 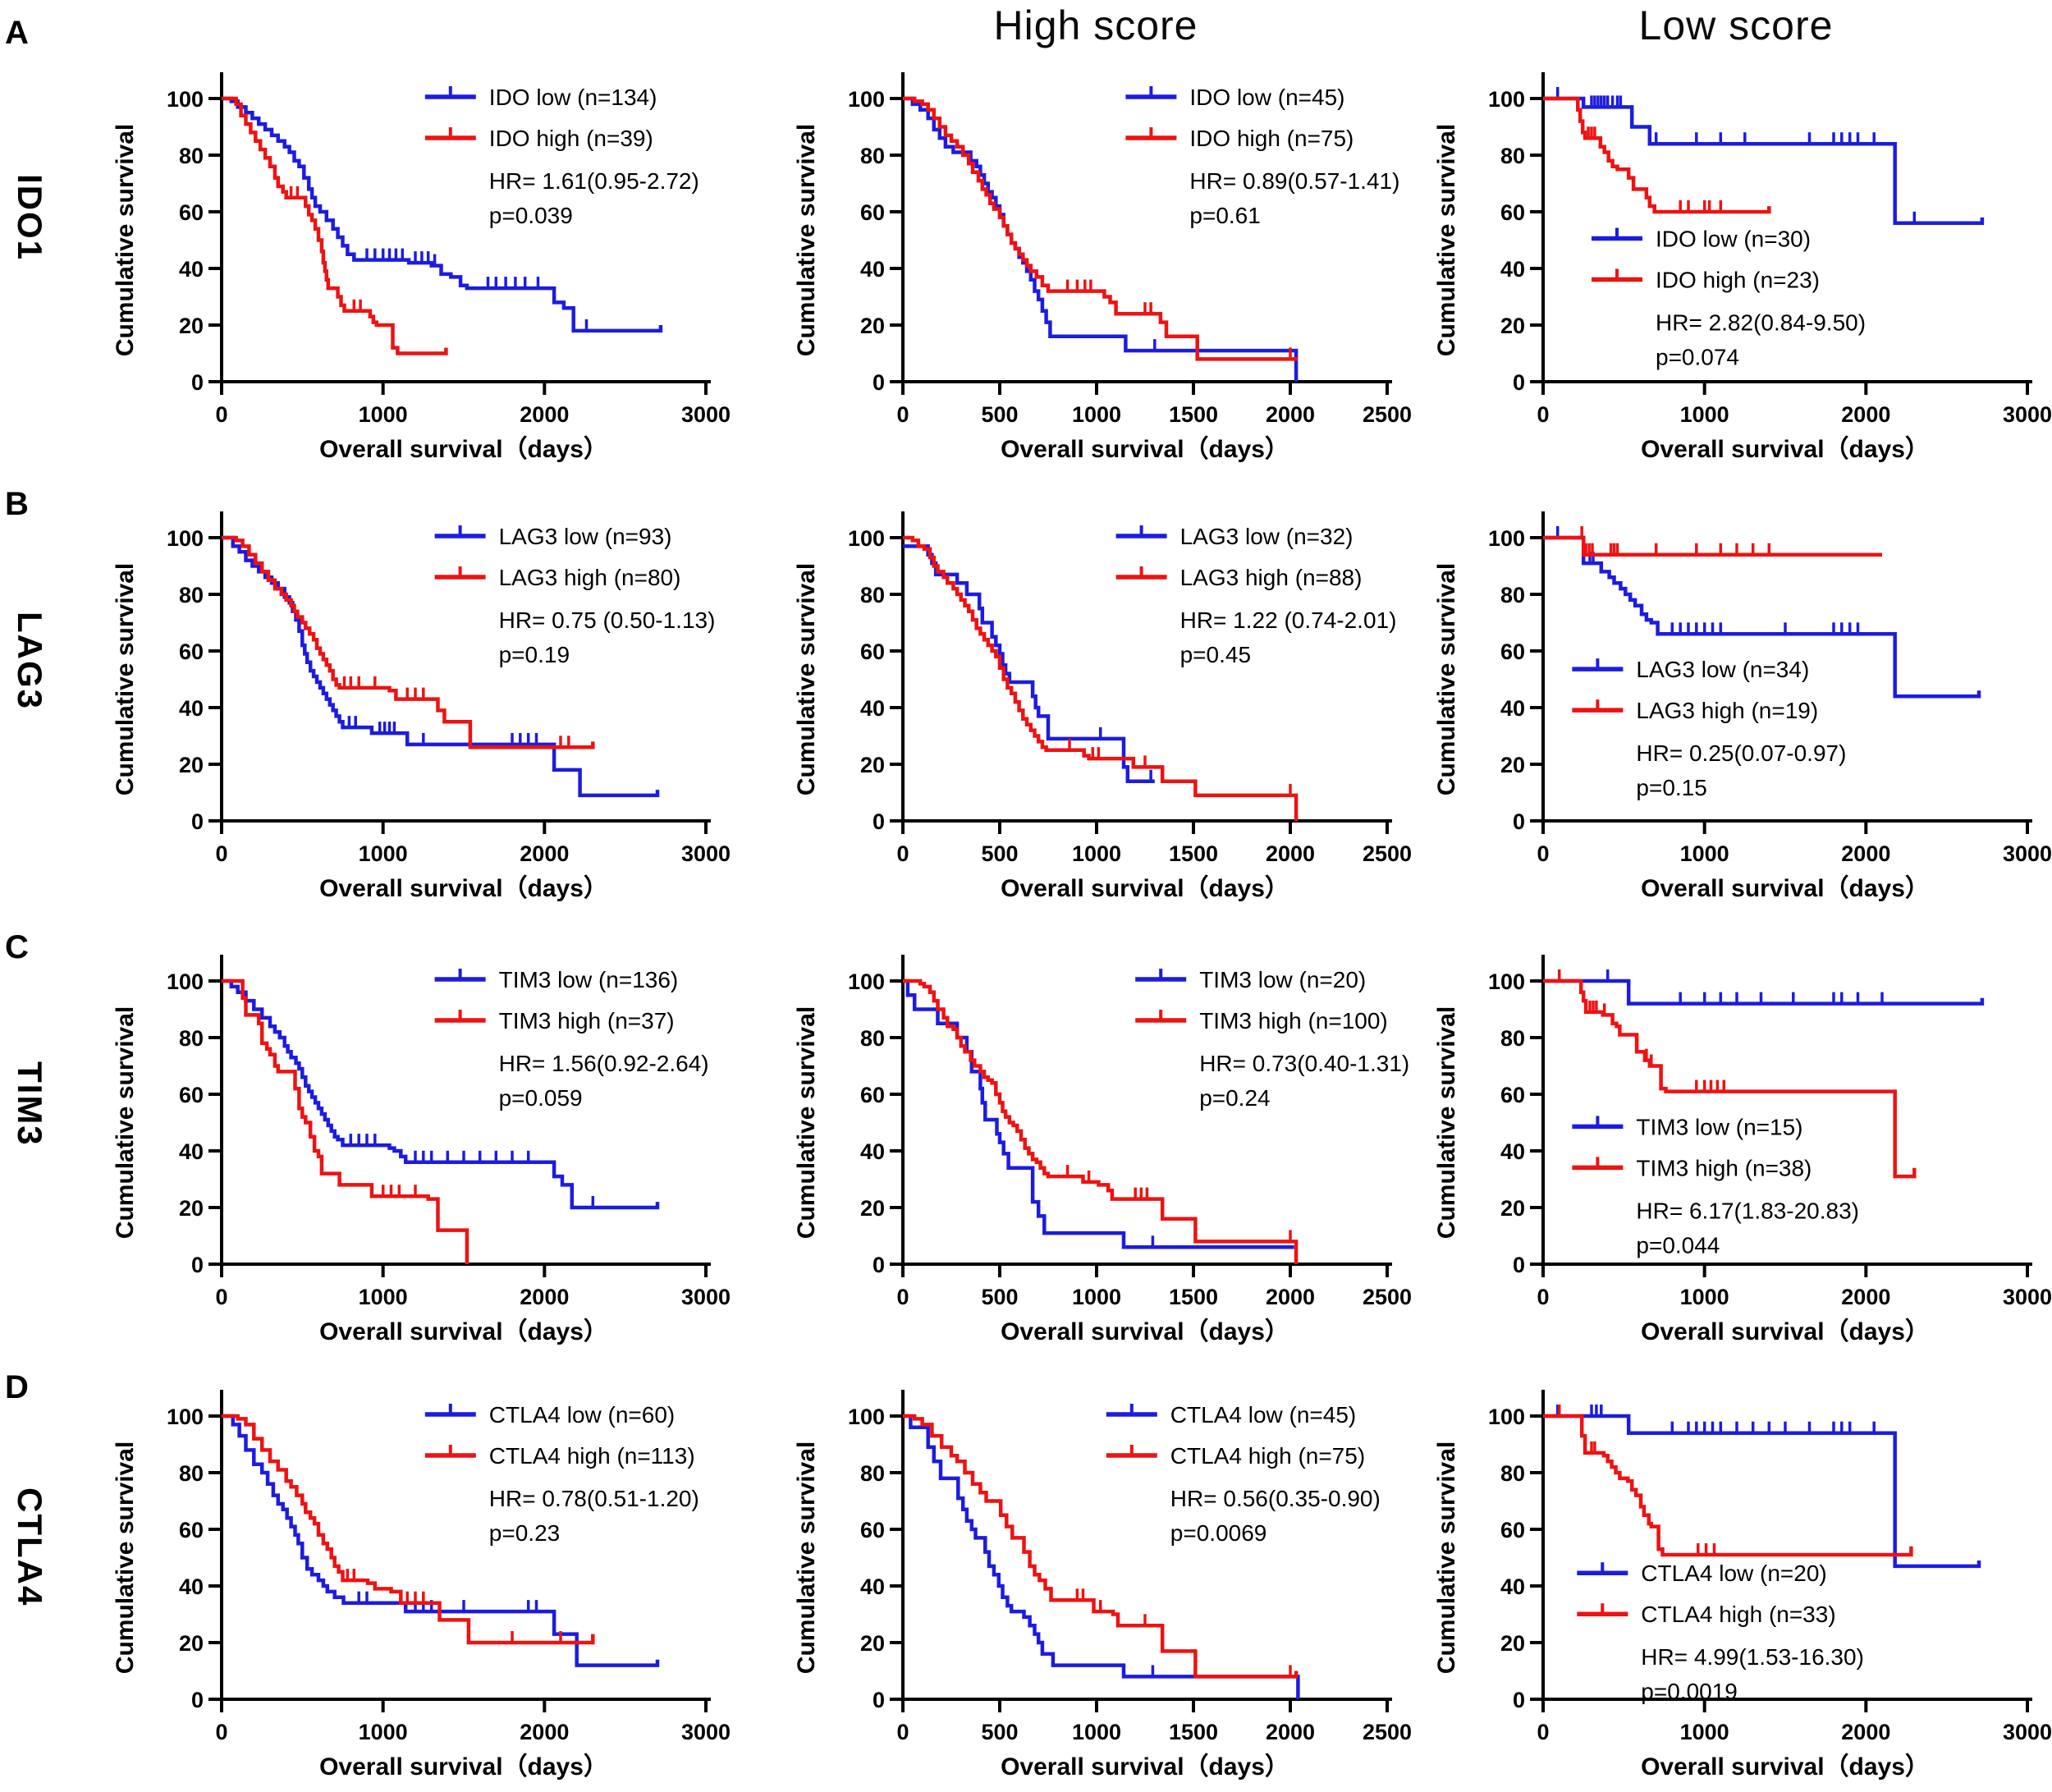 What do you see at coordinates (1387, 853) in the screenshot?
I see `x-tick-label: 2500` at bounding box center [1387, 853].